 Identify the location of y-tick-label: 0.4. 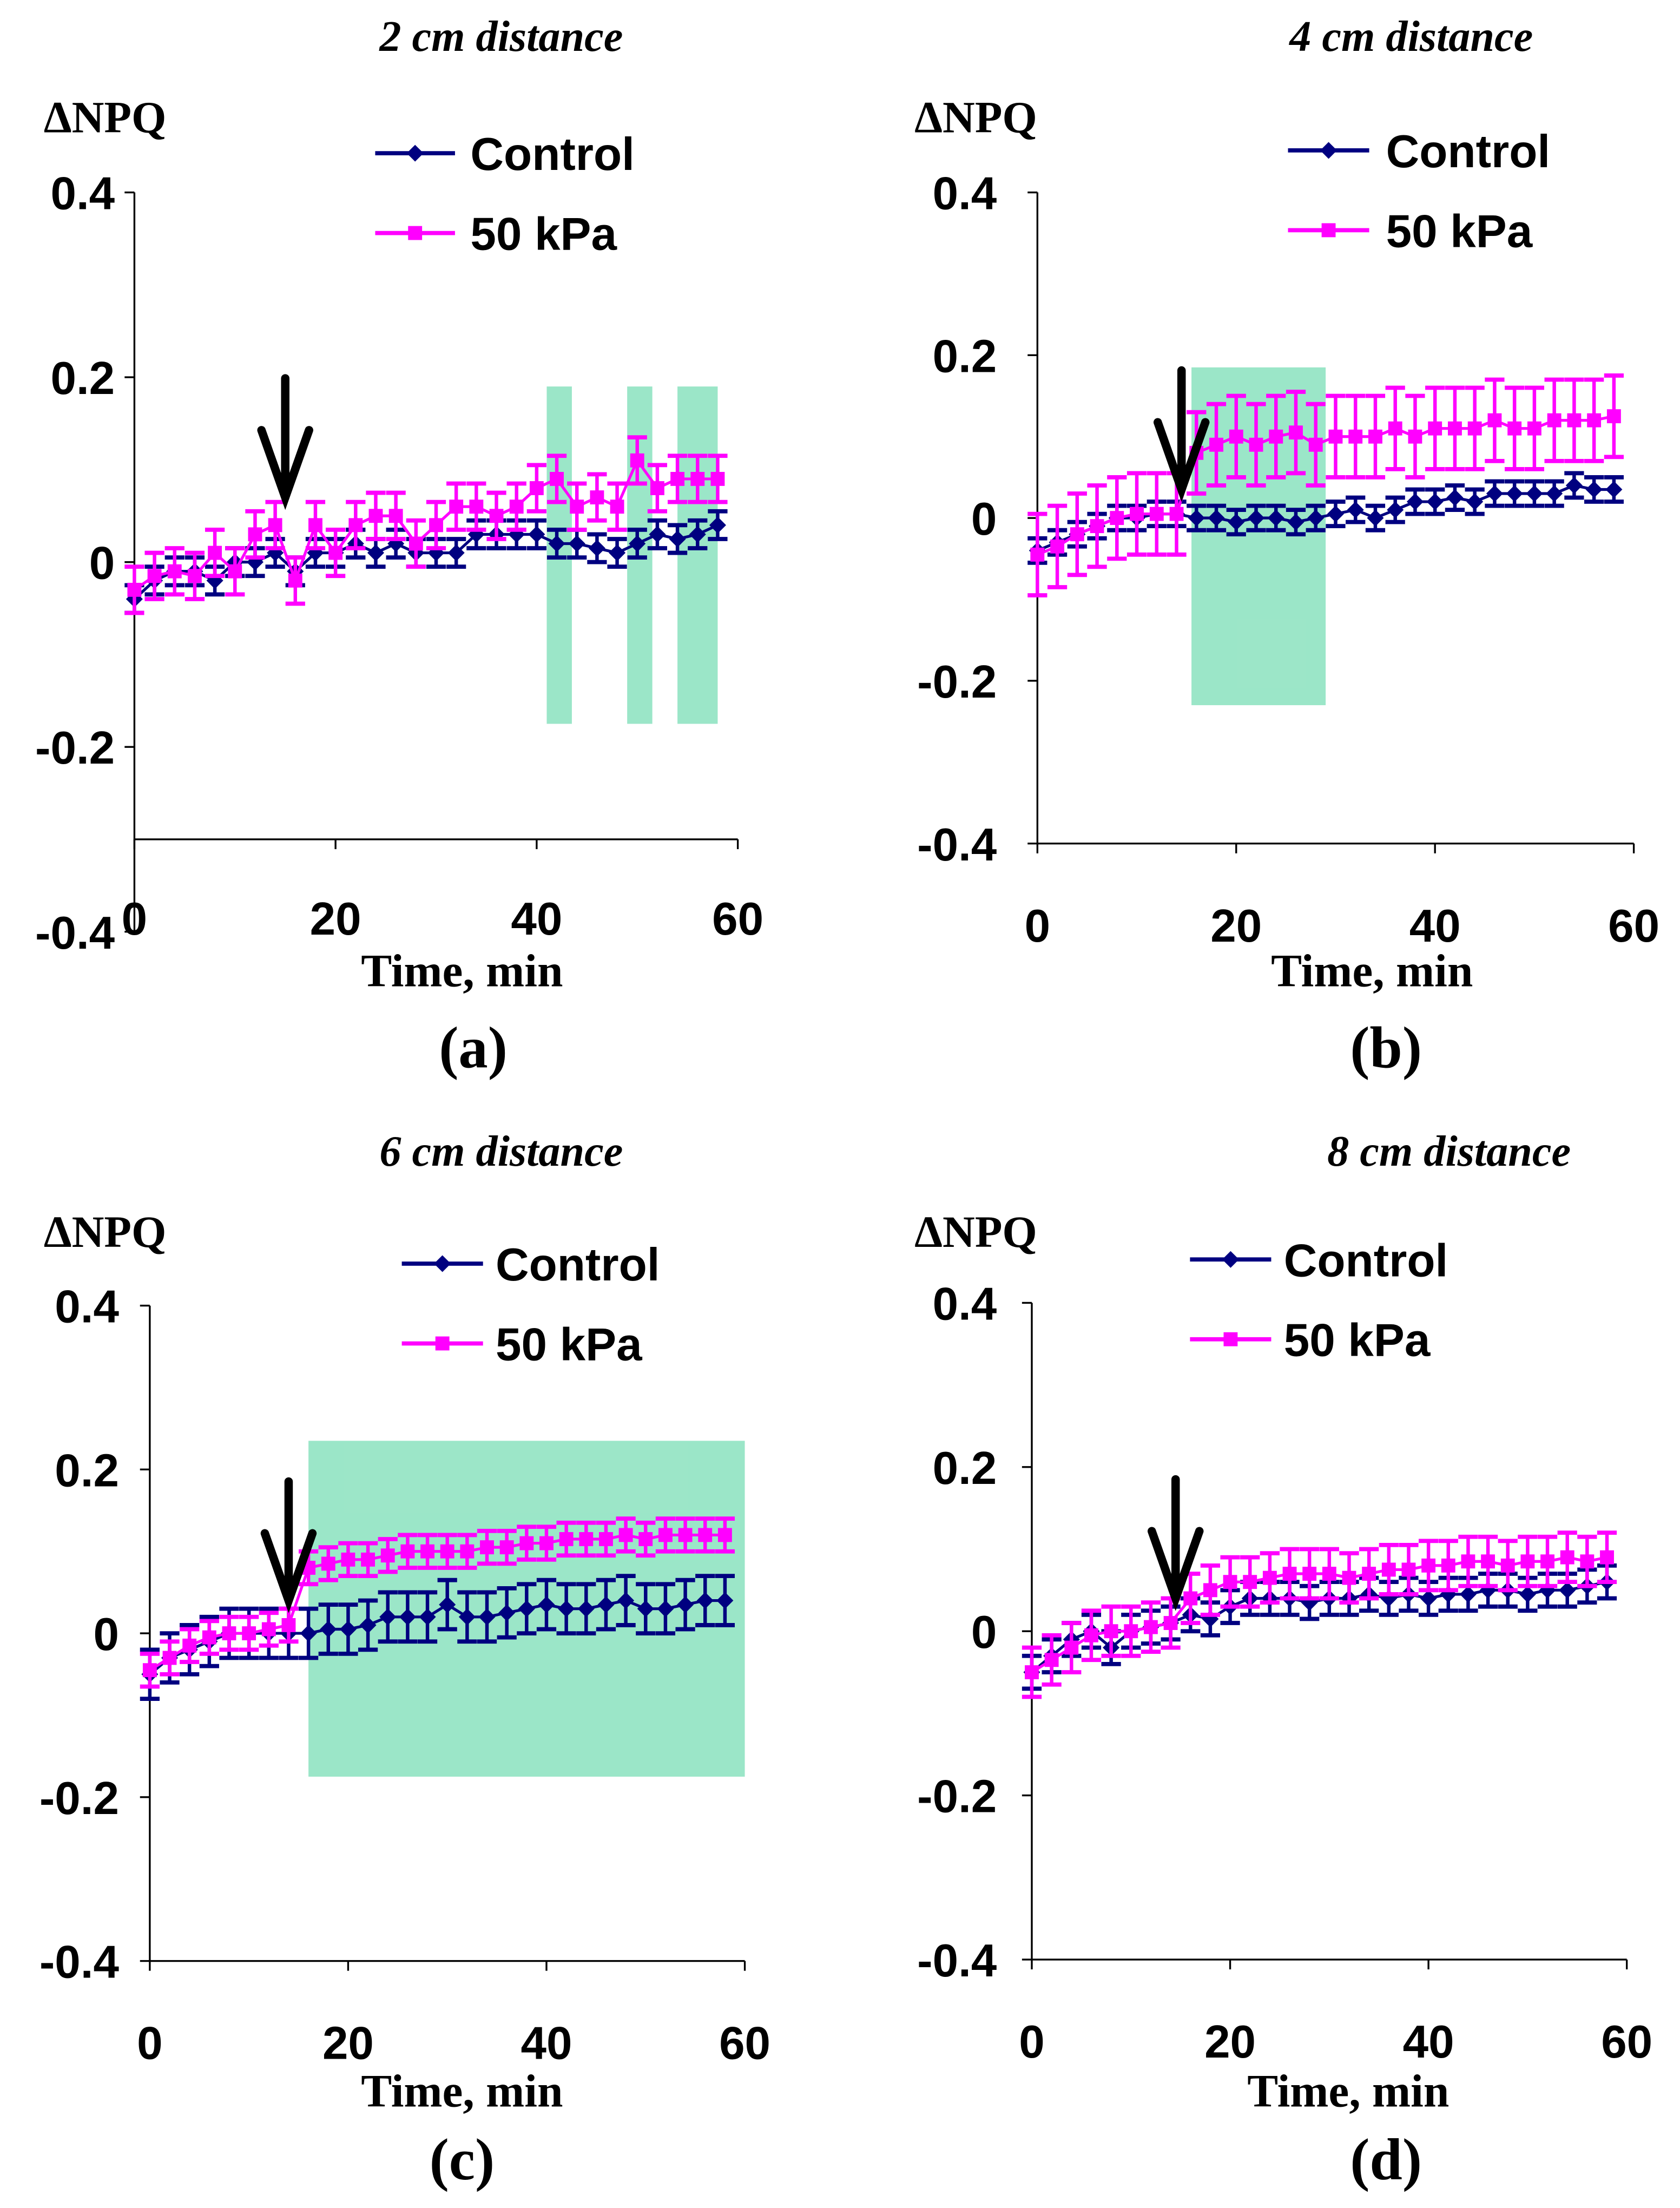
(965, 194).